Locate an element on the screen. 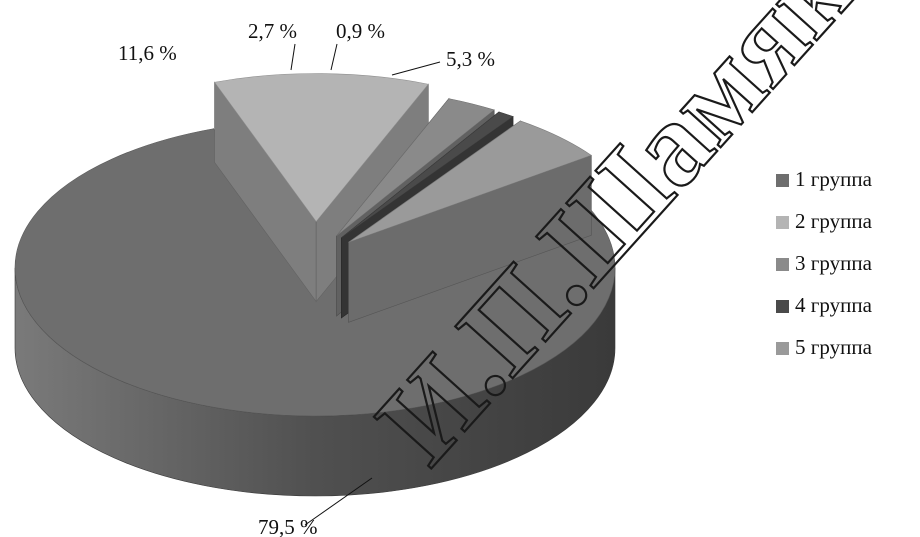 The width and height of the screenshot is (920, 537). legend-label-4: 4 группа is located at coordinates (834, 305).